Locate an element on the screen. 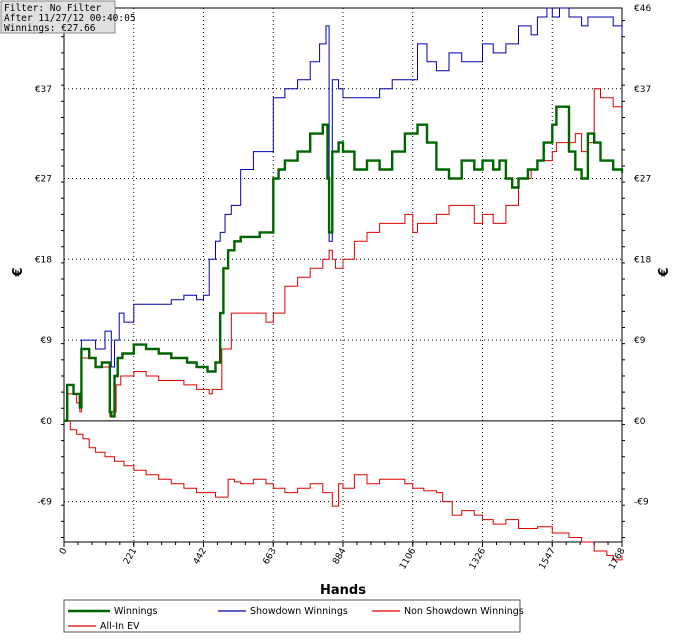  y-axis-title-left: € is located at coordinates (18, 272).